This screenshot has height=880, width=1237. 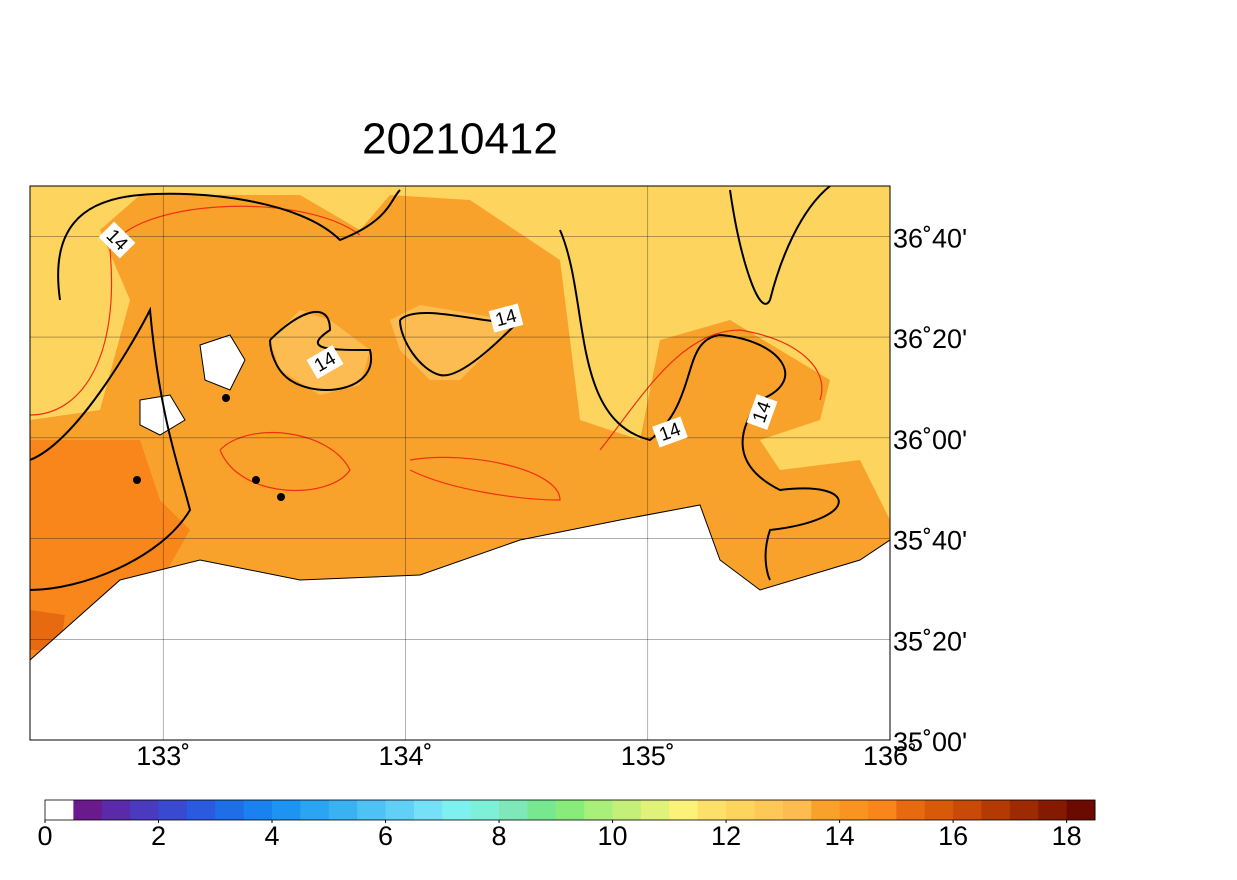 I want to click on colorbar-label: 14, so click(x=840, y=836).